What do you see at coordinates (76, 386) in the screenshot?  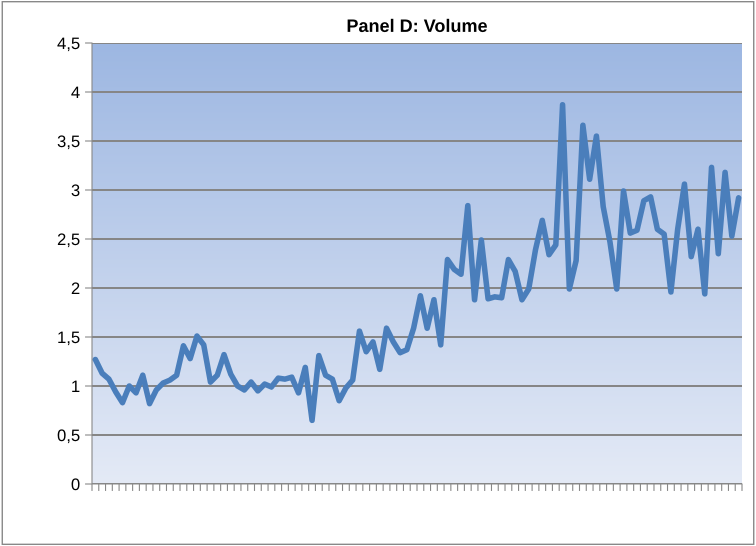 I see `y-tick-label: 1` at bounding box center [76, 386].